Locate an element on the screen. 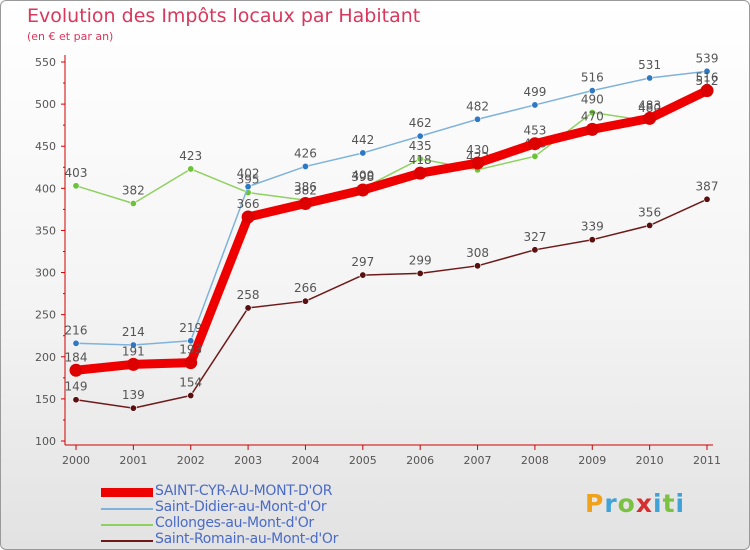 This screenshot has height=550, width=750. data-label-collonges-au-mont-d-or: 400 is located at coordinates (362, 175).